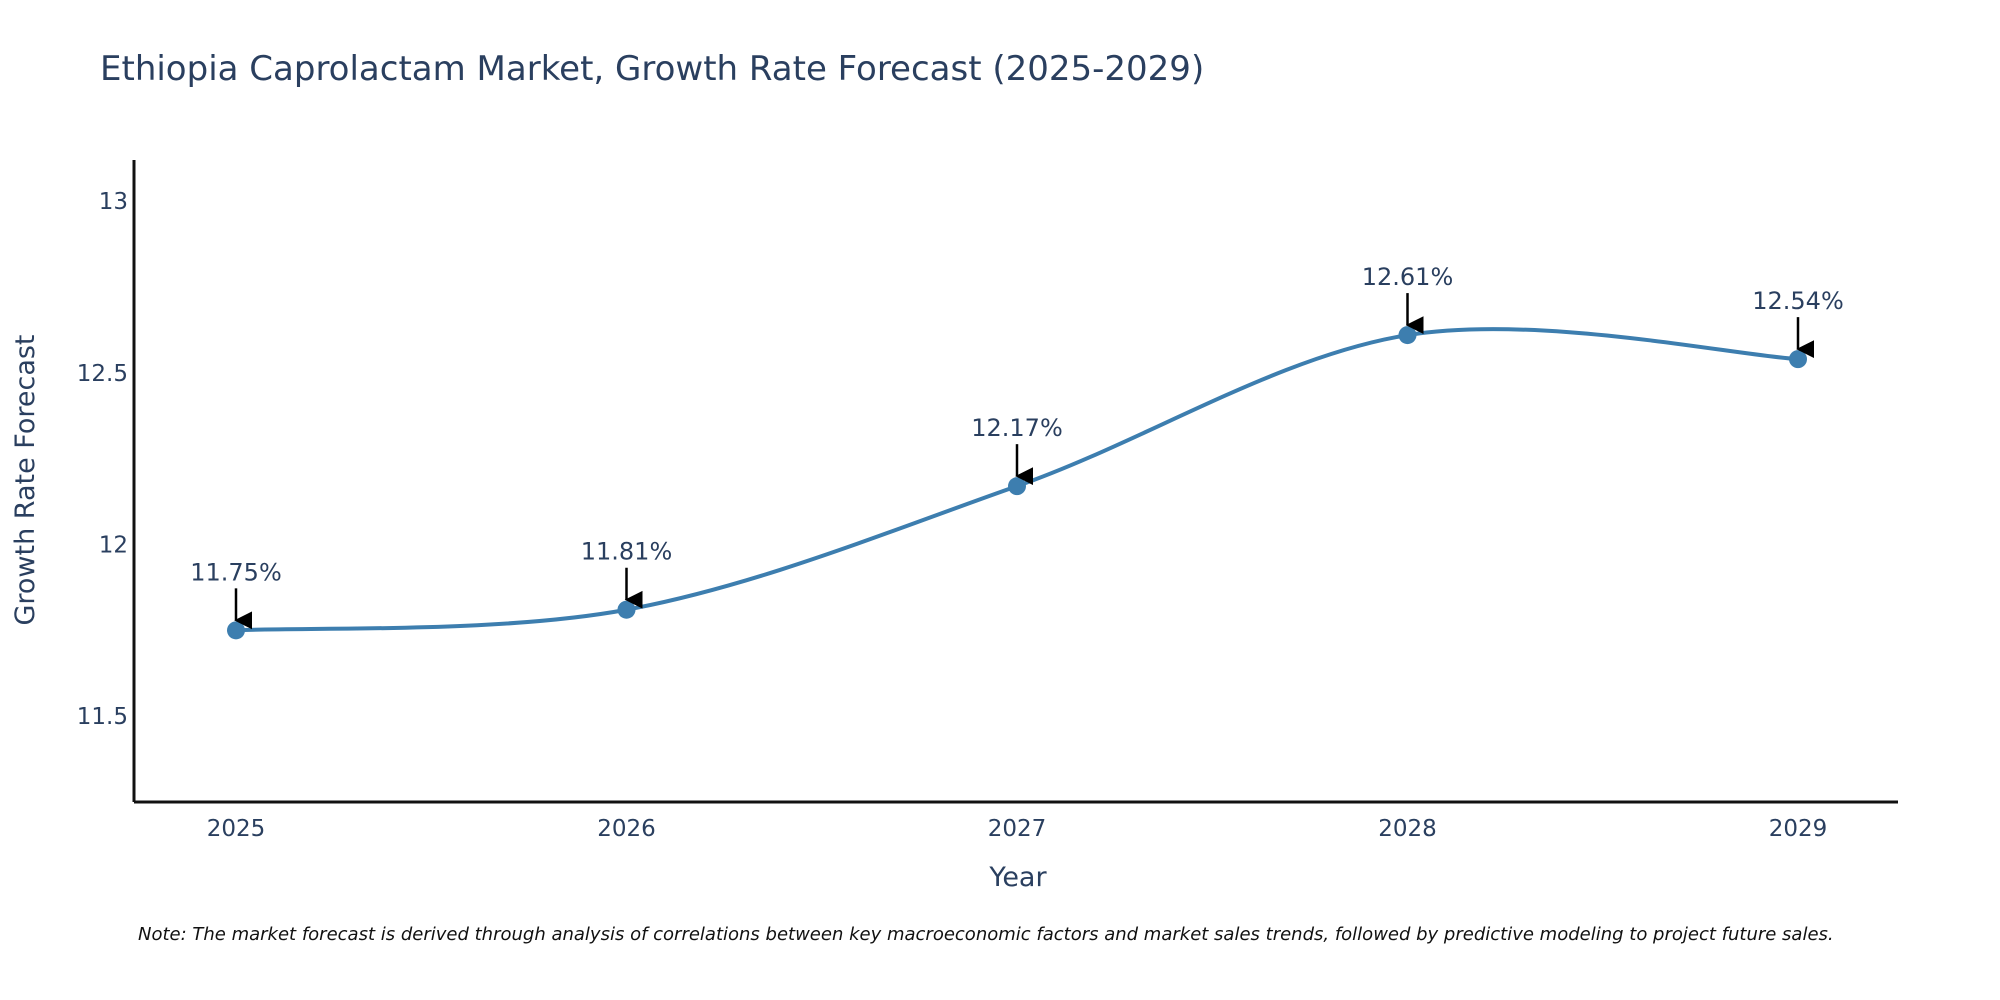 Image resolution: width=2000 pixels, height=1000 pixels. Describe the element at coordinates (102, 374) in the screenshot. I see `y-tick-label-12.5: 12.5` at that location.